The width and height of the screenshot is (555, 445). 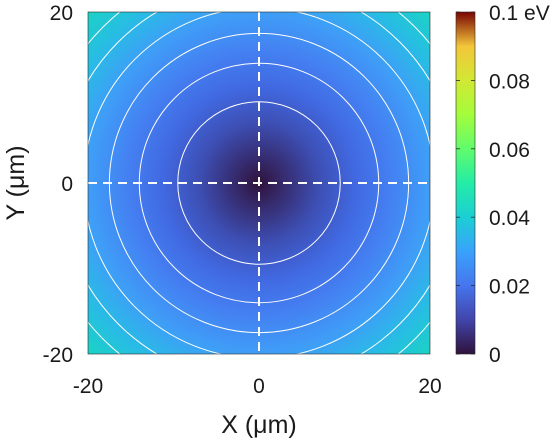 What do you see at coordinates (519, 13) in the screenshot?
I see `colorbar-tick-label: 0.1 eV` at bounding box center [519, 13].